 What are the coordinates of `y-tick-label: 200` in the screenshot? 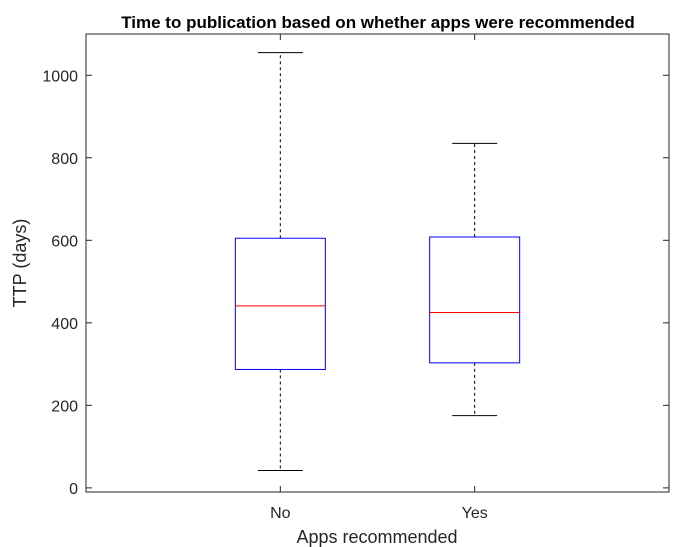 It's located at (64, 406).